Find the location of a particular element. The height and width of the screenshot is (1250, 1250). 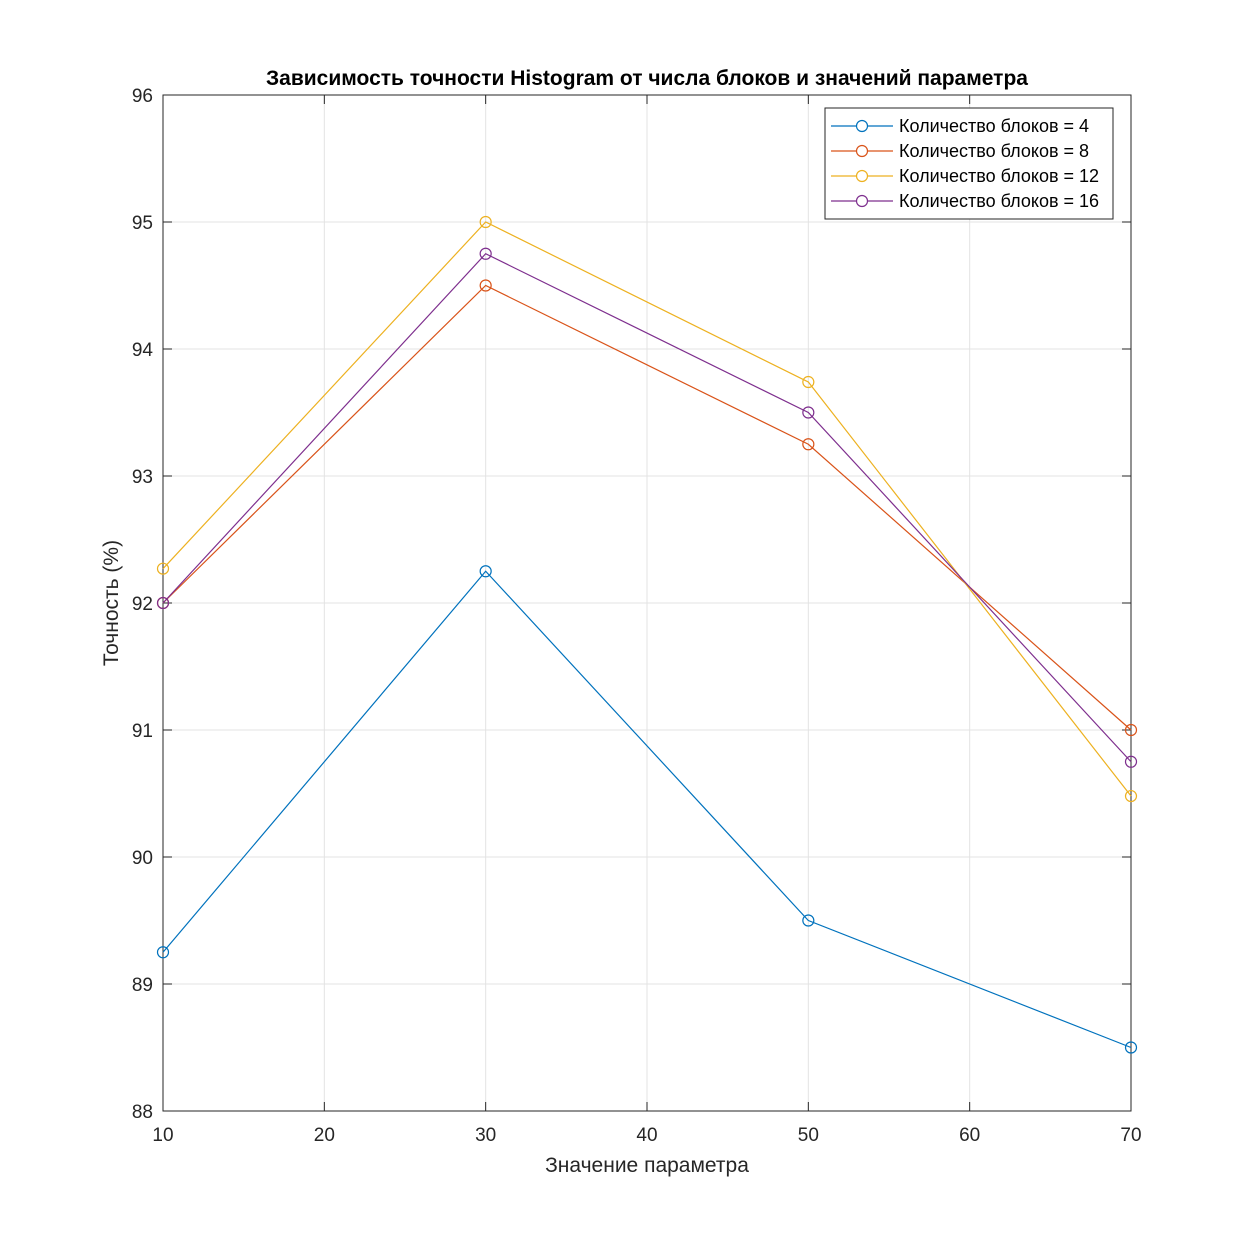

y-tick-label: 93 is located at coordinates (142, 477).